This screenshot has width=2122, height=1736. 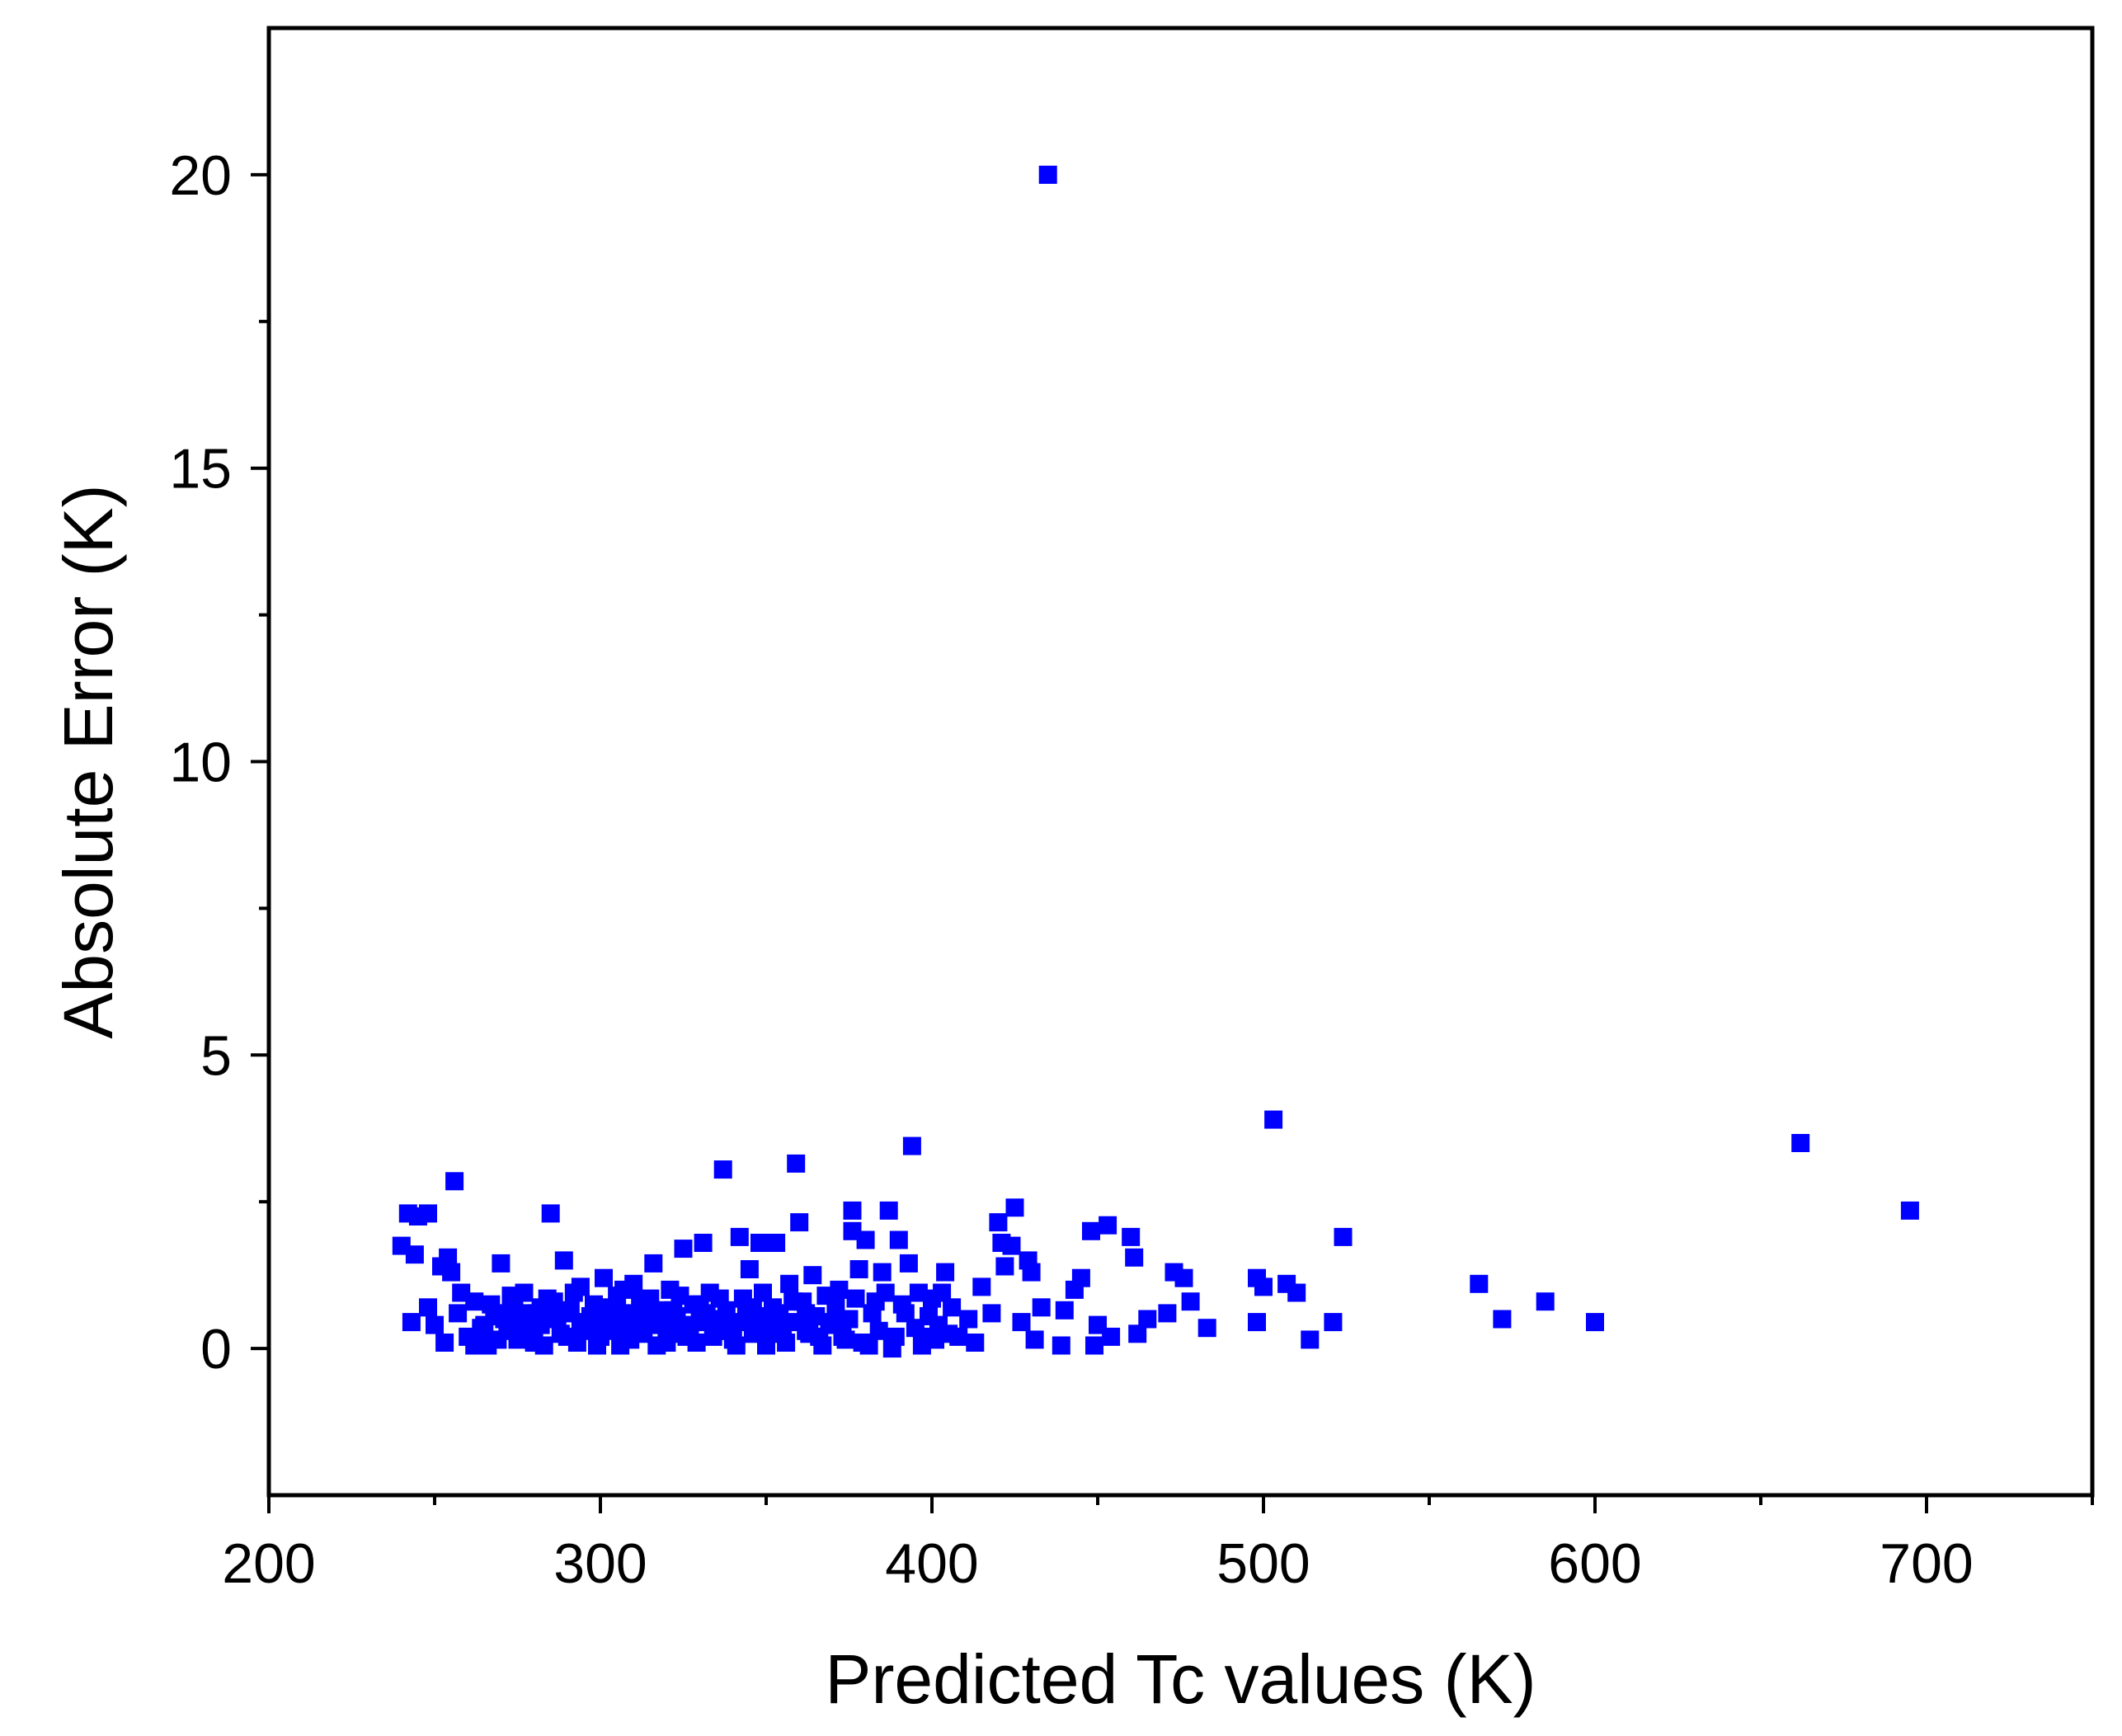 What do you see at coordinates (1926, 1563) in the screenshot?
I see `x-tick-label: 700` at bounding box center [1926, 1563].